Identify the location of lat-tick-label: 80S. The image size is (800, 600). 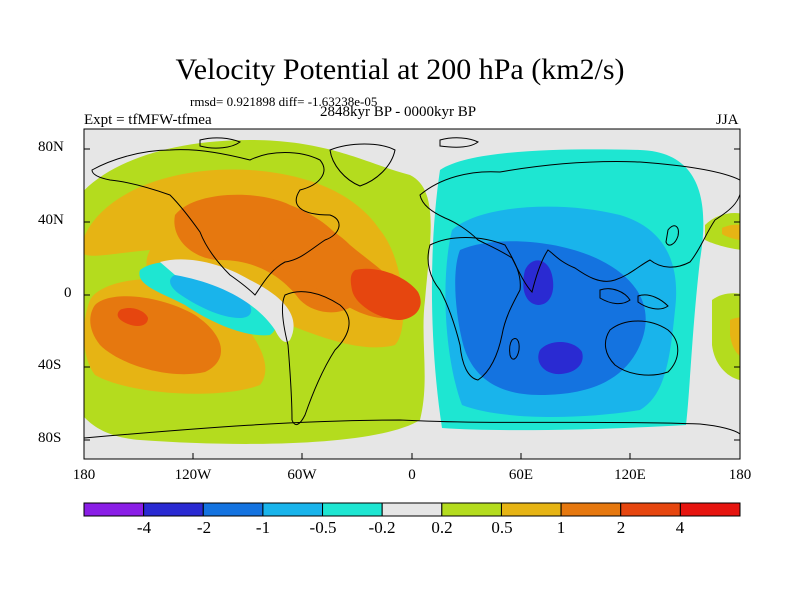
(50, 438).